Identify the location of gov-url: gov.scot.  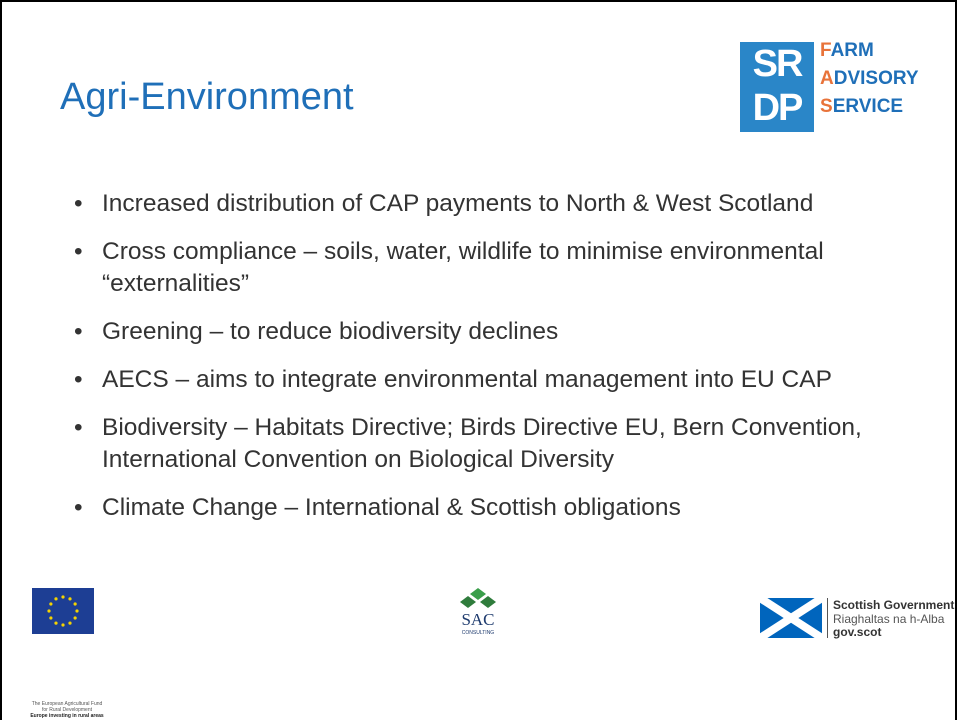
(857, 632).